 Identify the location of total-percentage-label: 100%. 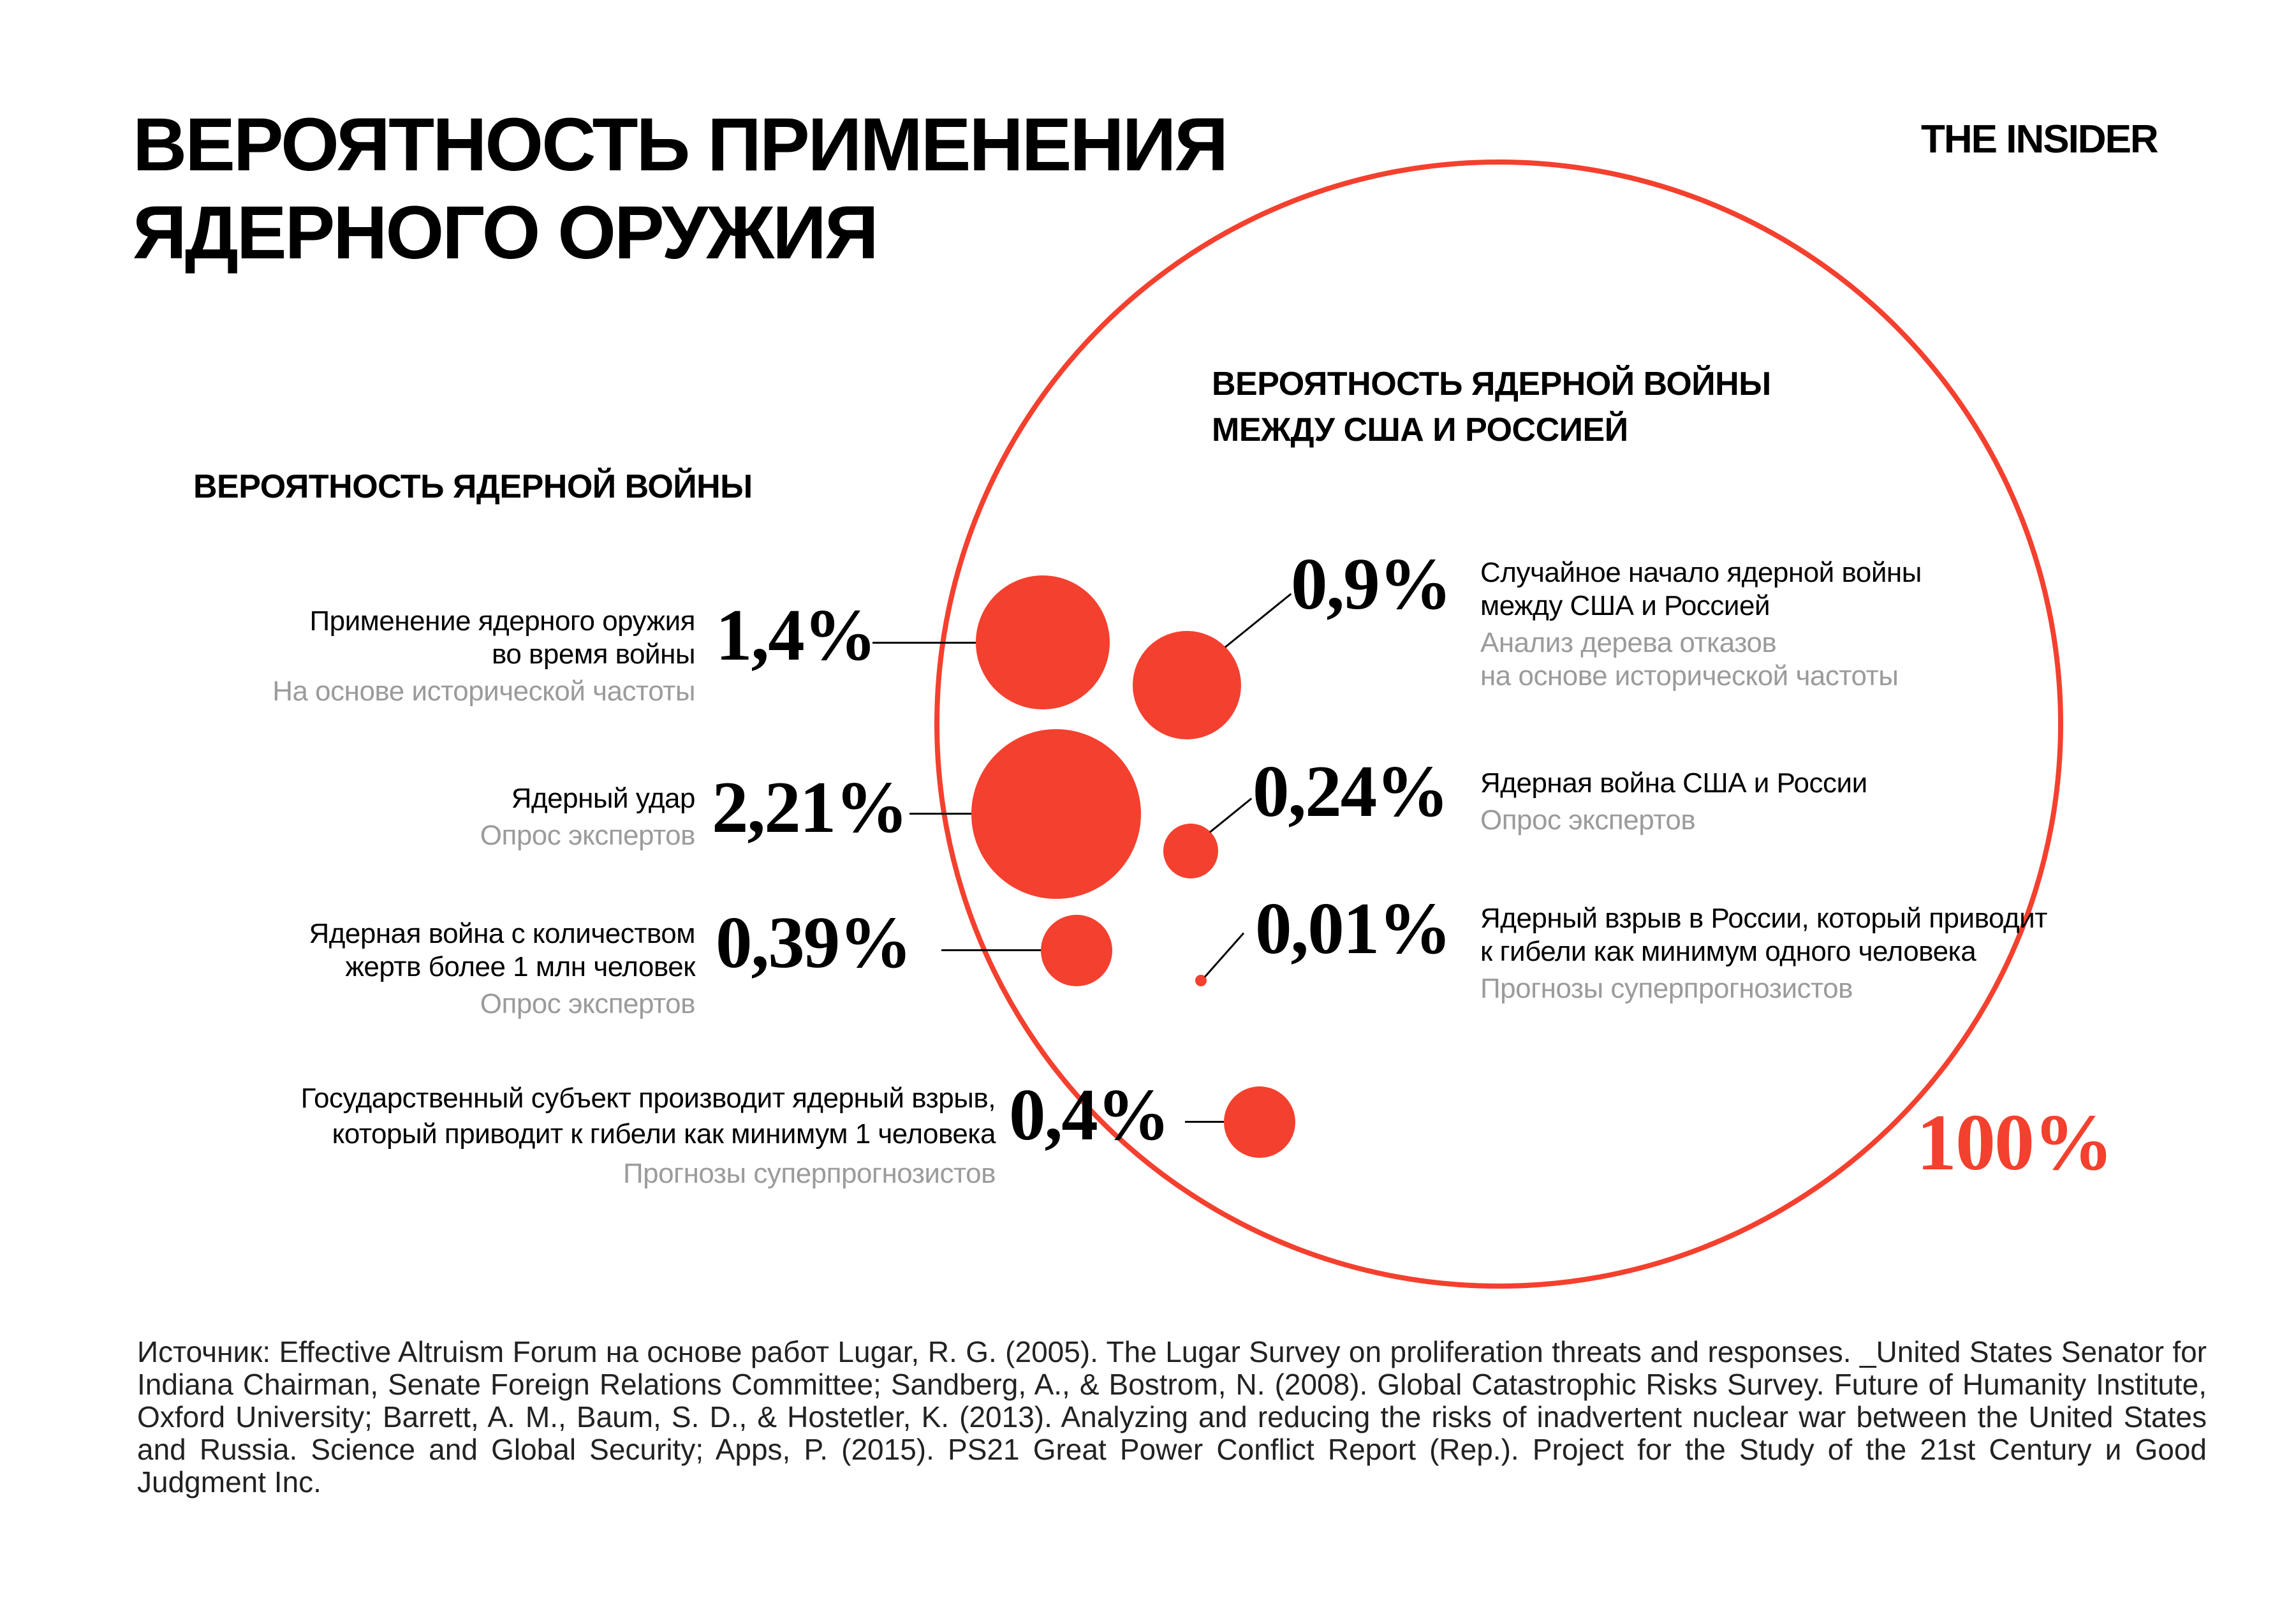
(2015, 1143).